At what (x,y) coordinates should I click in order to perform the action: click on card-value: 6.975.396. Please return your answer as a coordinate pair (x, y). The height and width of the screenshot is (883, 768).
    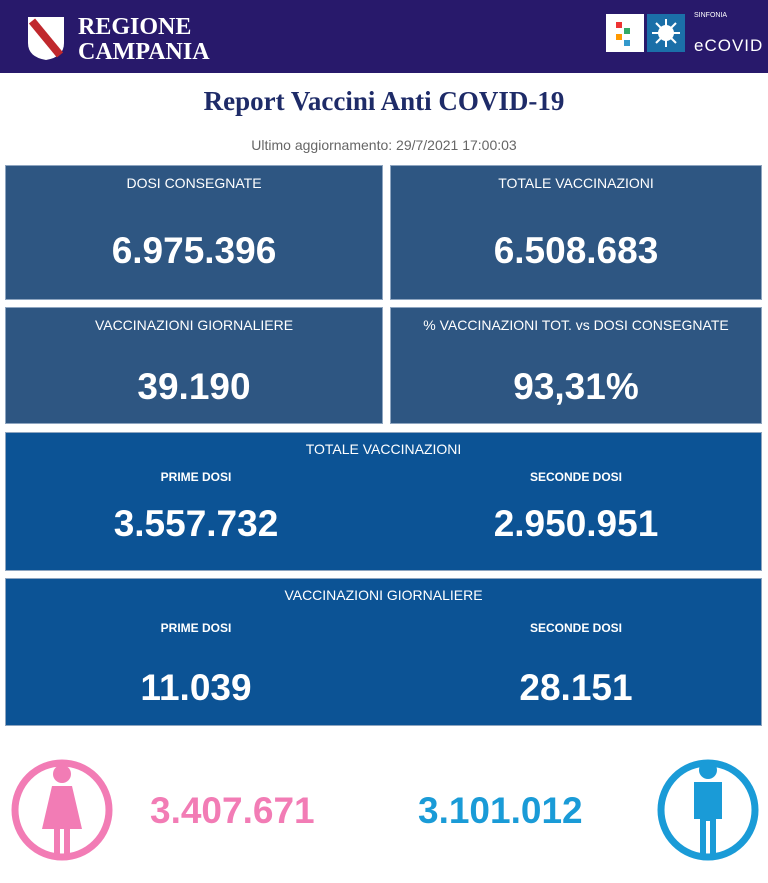
    Looking at the image, I should click on (194, 250).